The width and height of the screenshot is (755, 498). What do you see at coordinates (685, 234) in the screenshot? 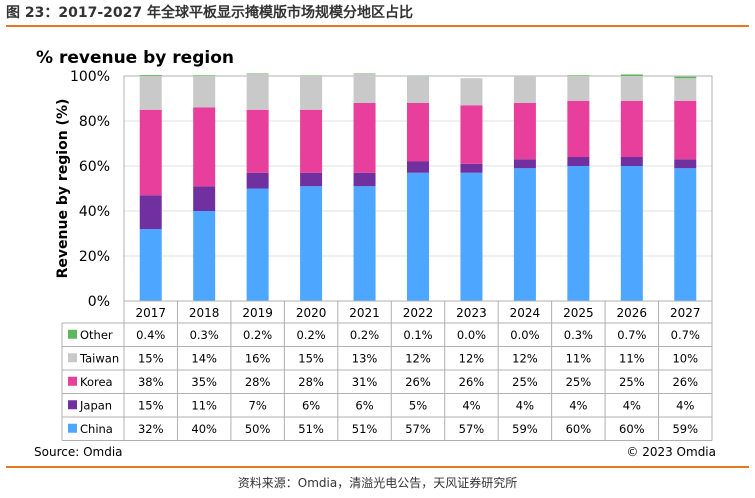
I see `bar-china-2027` at bounding box center [685, 234].